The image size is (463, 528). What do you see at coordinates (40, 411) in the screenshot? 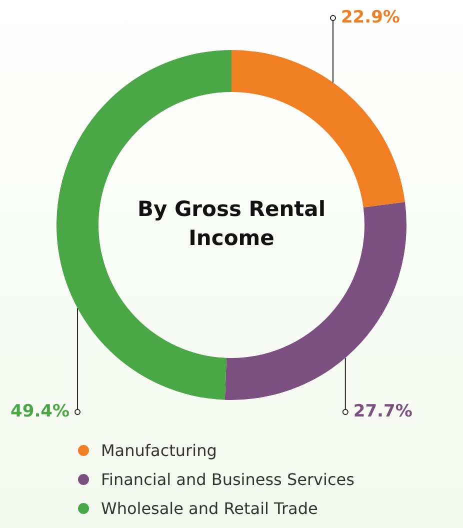
I see `data-label: 49.4%` at bounding box center [40, 411].